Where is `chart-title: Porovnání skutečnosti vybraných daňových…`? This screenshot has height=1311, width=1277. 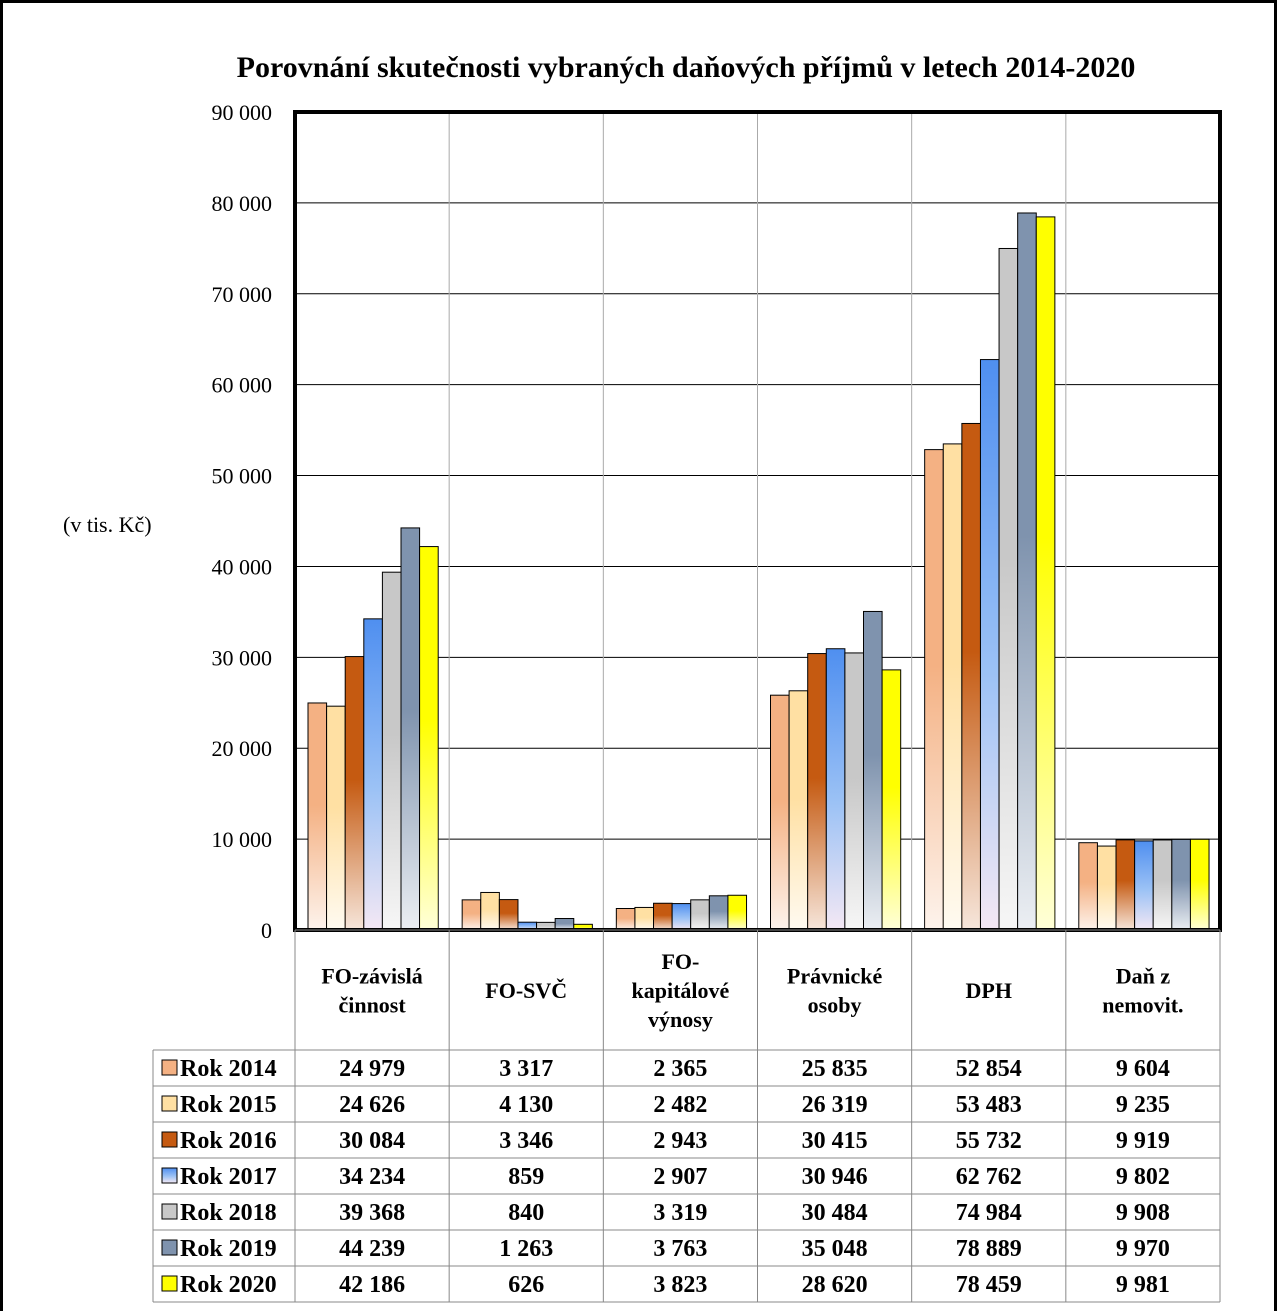 chart-title: Porovnání skutečnosti vybraných daňových… is located at coordinates (686, 67).